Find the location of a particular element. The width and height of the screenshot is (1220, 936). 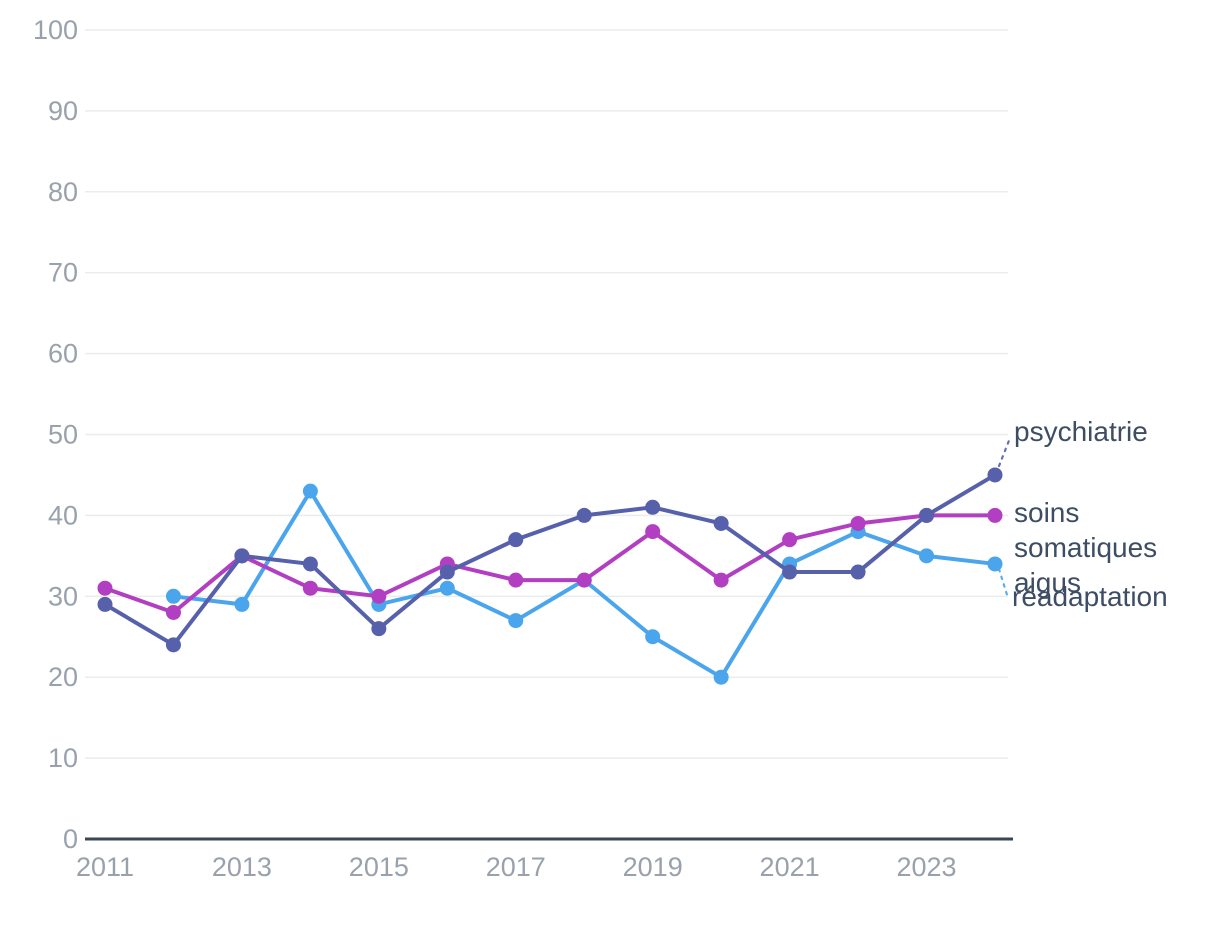

x-tick-label-2017: 2017 is located at coordinates (516, 867).